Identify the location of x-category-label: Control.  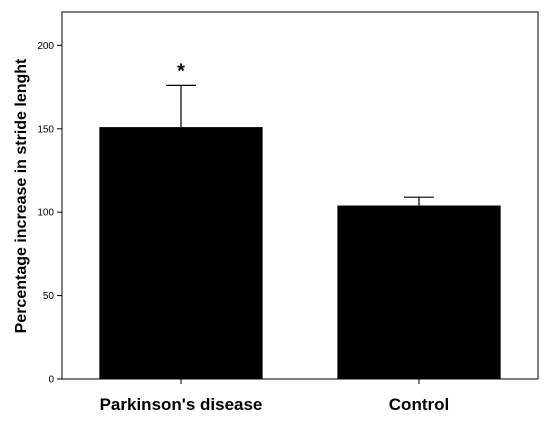
(419, 404).